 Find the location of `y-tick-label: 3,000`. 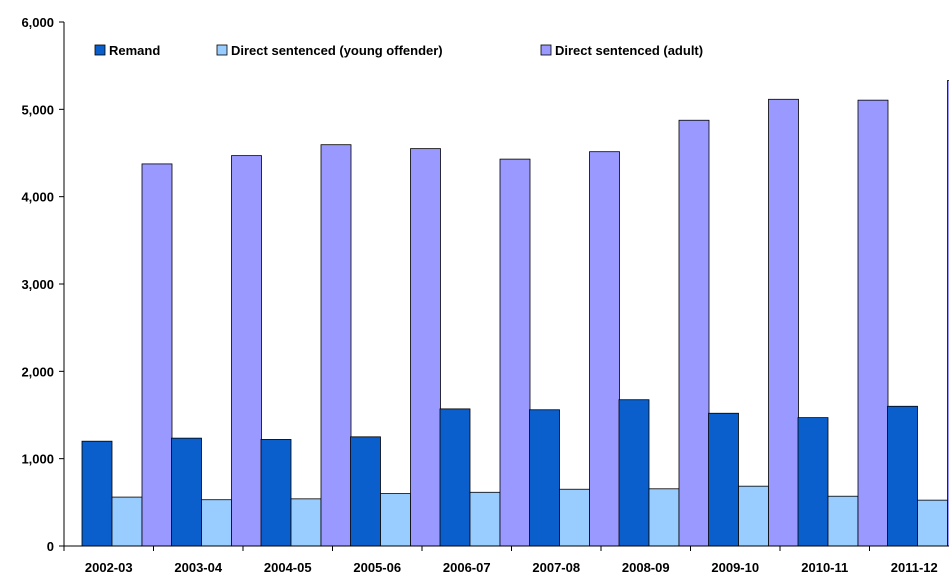

y-tick-label: 3,000 is located at coordinates (37, 284).